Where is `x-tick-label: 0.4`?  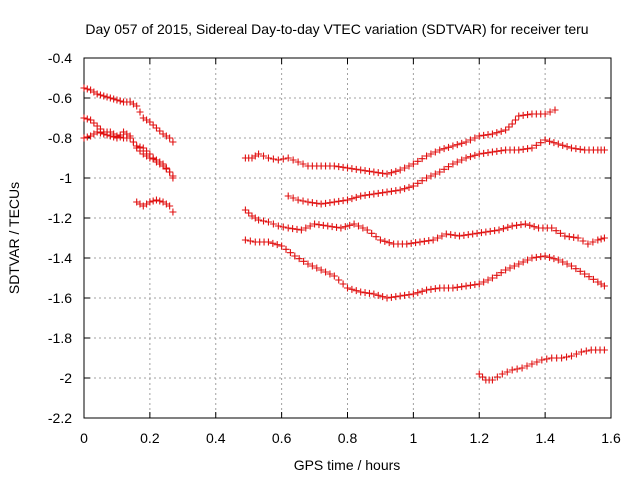 x-tick-label: 0.4 is located at coordinates (216, 438).